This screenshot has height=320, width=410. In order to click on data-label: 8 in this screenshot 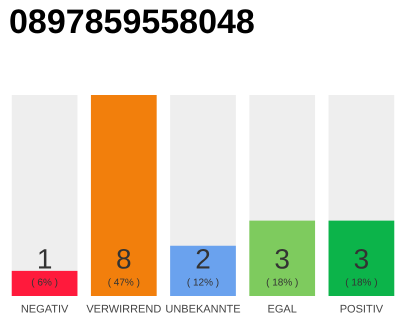, I will do `click(124, 259)`.